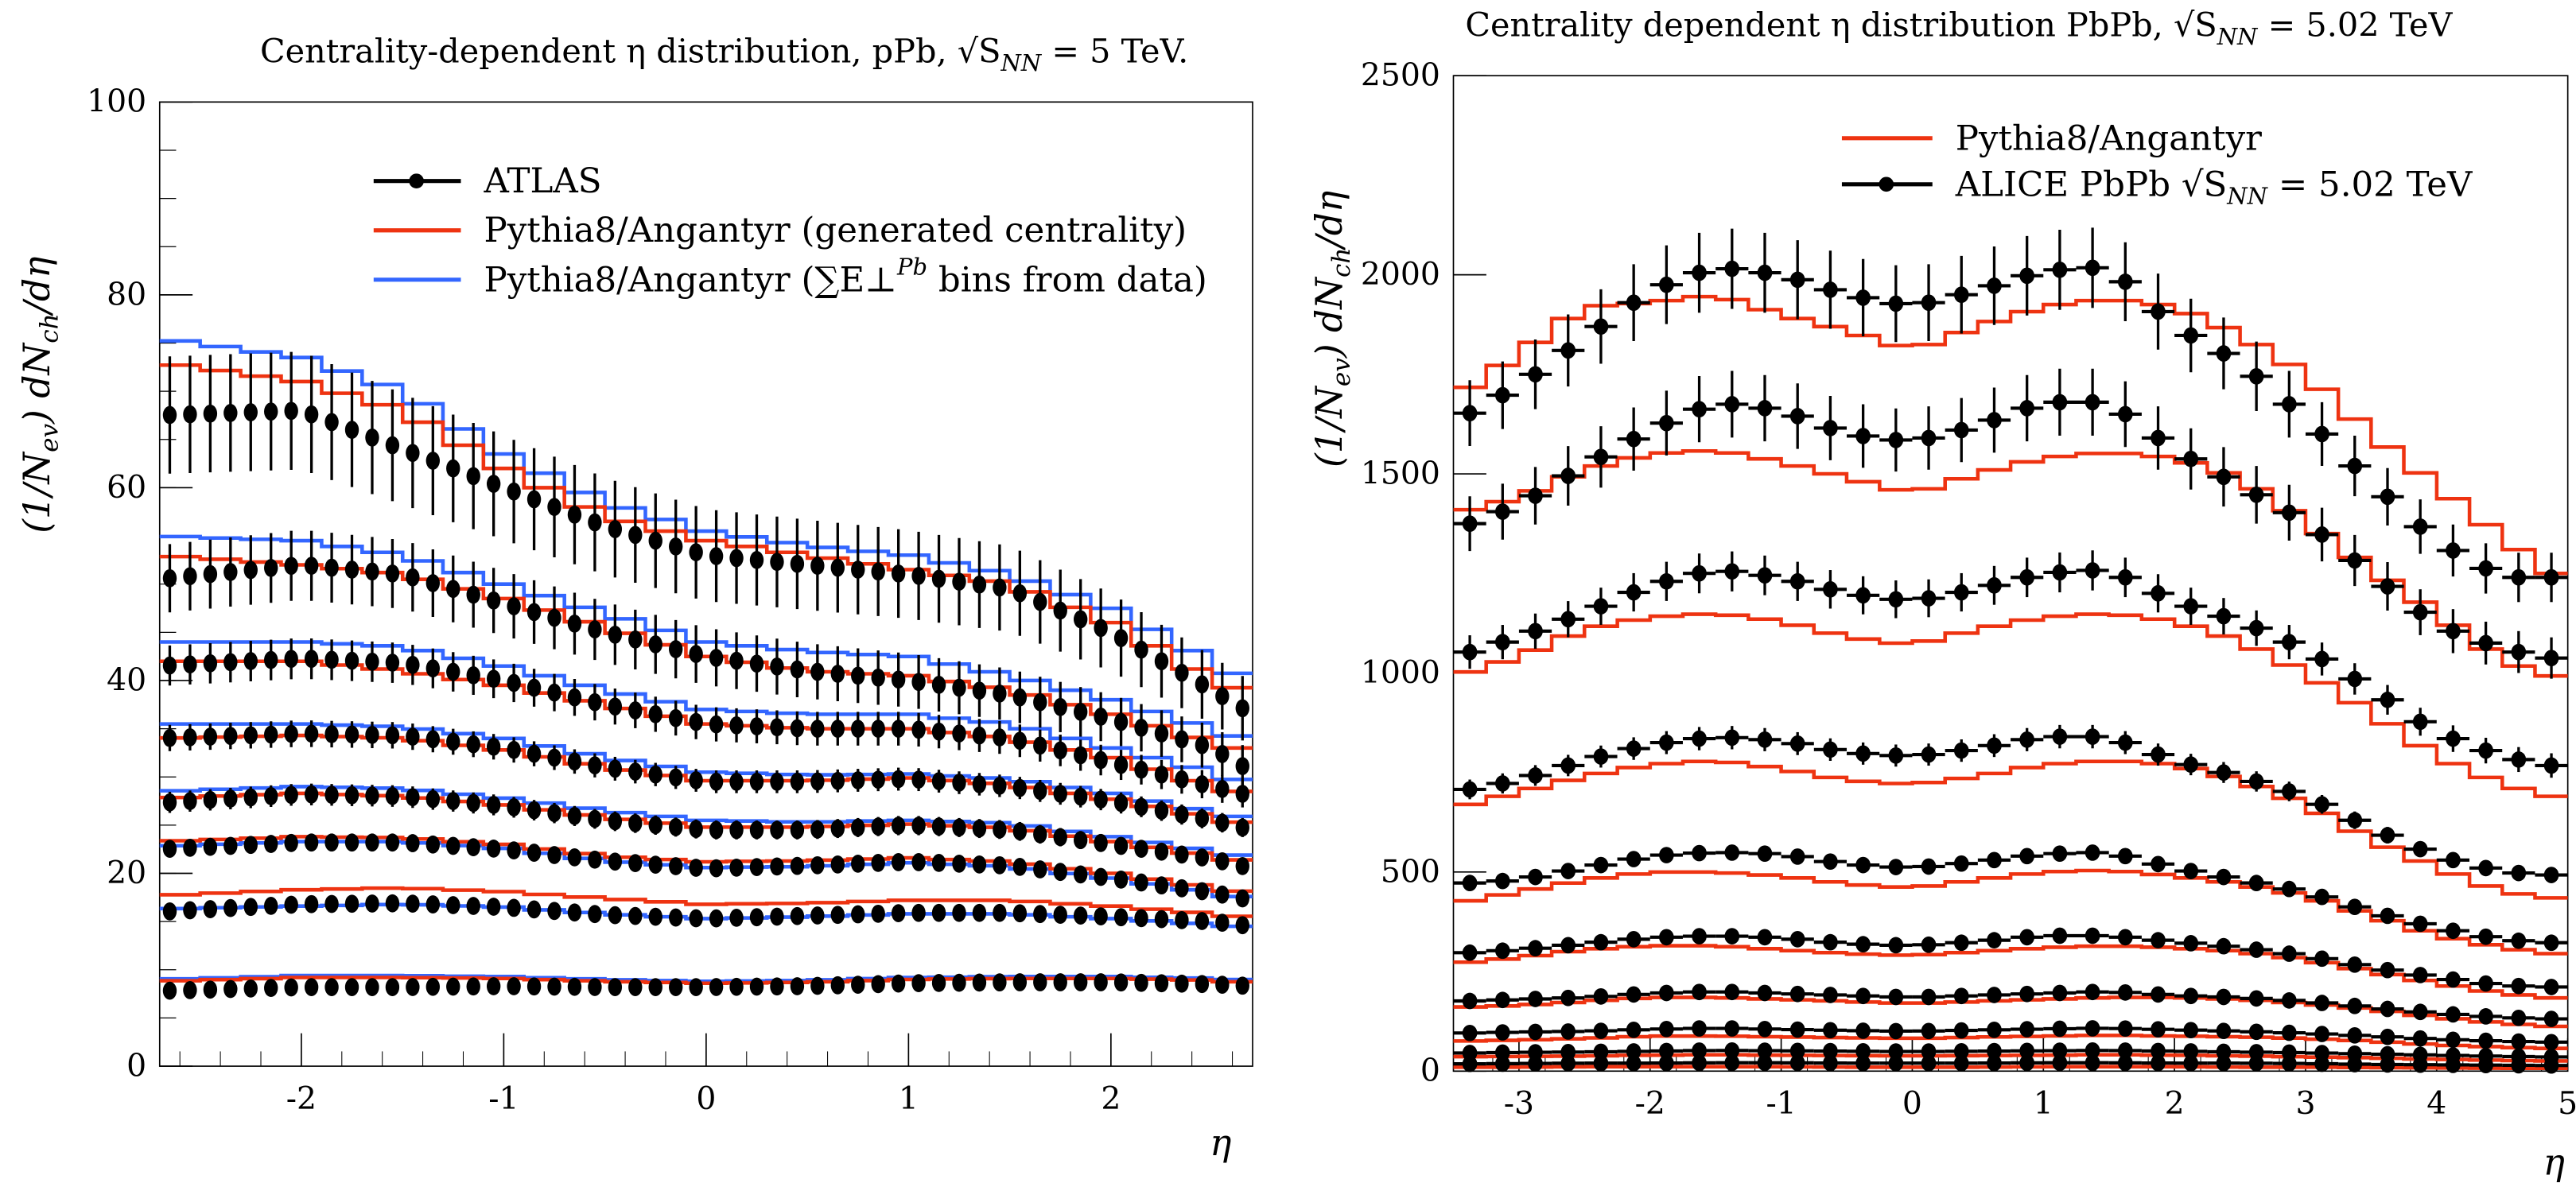  I want to click on legend-alice-label: ALICE PbPb √SNN = 5.02 TeV, so click(2214, 187).